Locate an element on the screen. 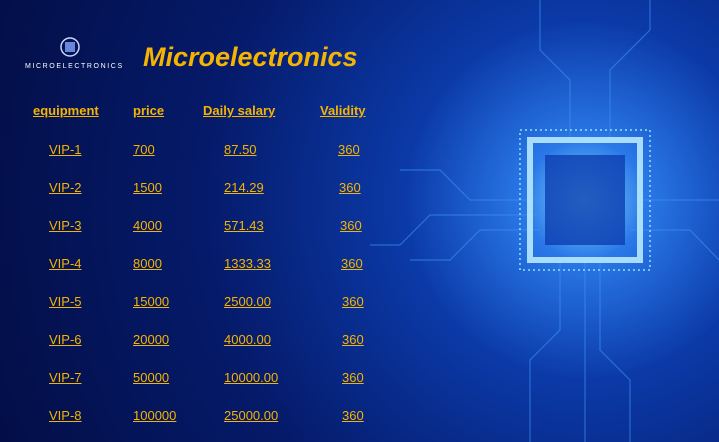 The image size is (719, 442). column-header: Daily salary is located at coordinates (239, 110).